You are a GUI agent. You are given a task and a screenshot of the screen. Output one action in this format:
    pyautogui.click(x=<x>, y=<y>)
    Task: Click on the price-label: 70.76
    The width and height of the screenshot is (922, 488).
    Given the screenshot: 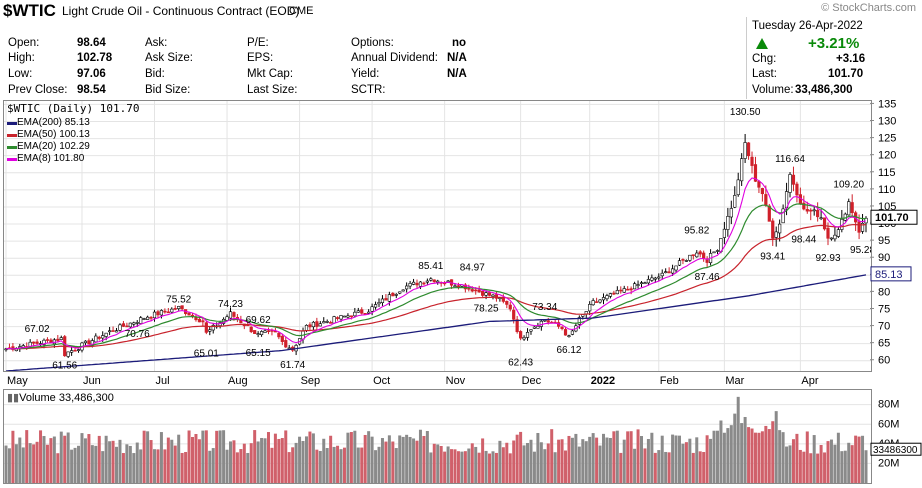 What is the action you would take?
    pyautogui.click(x=137, y=334)
    